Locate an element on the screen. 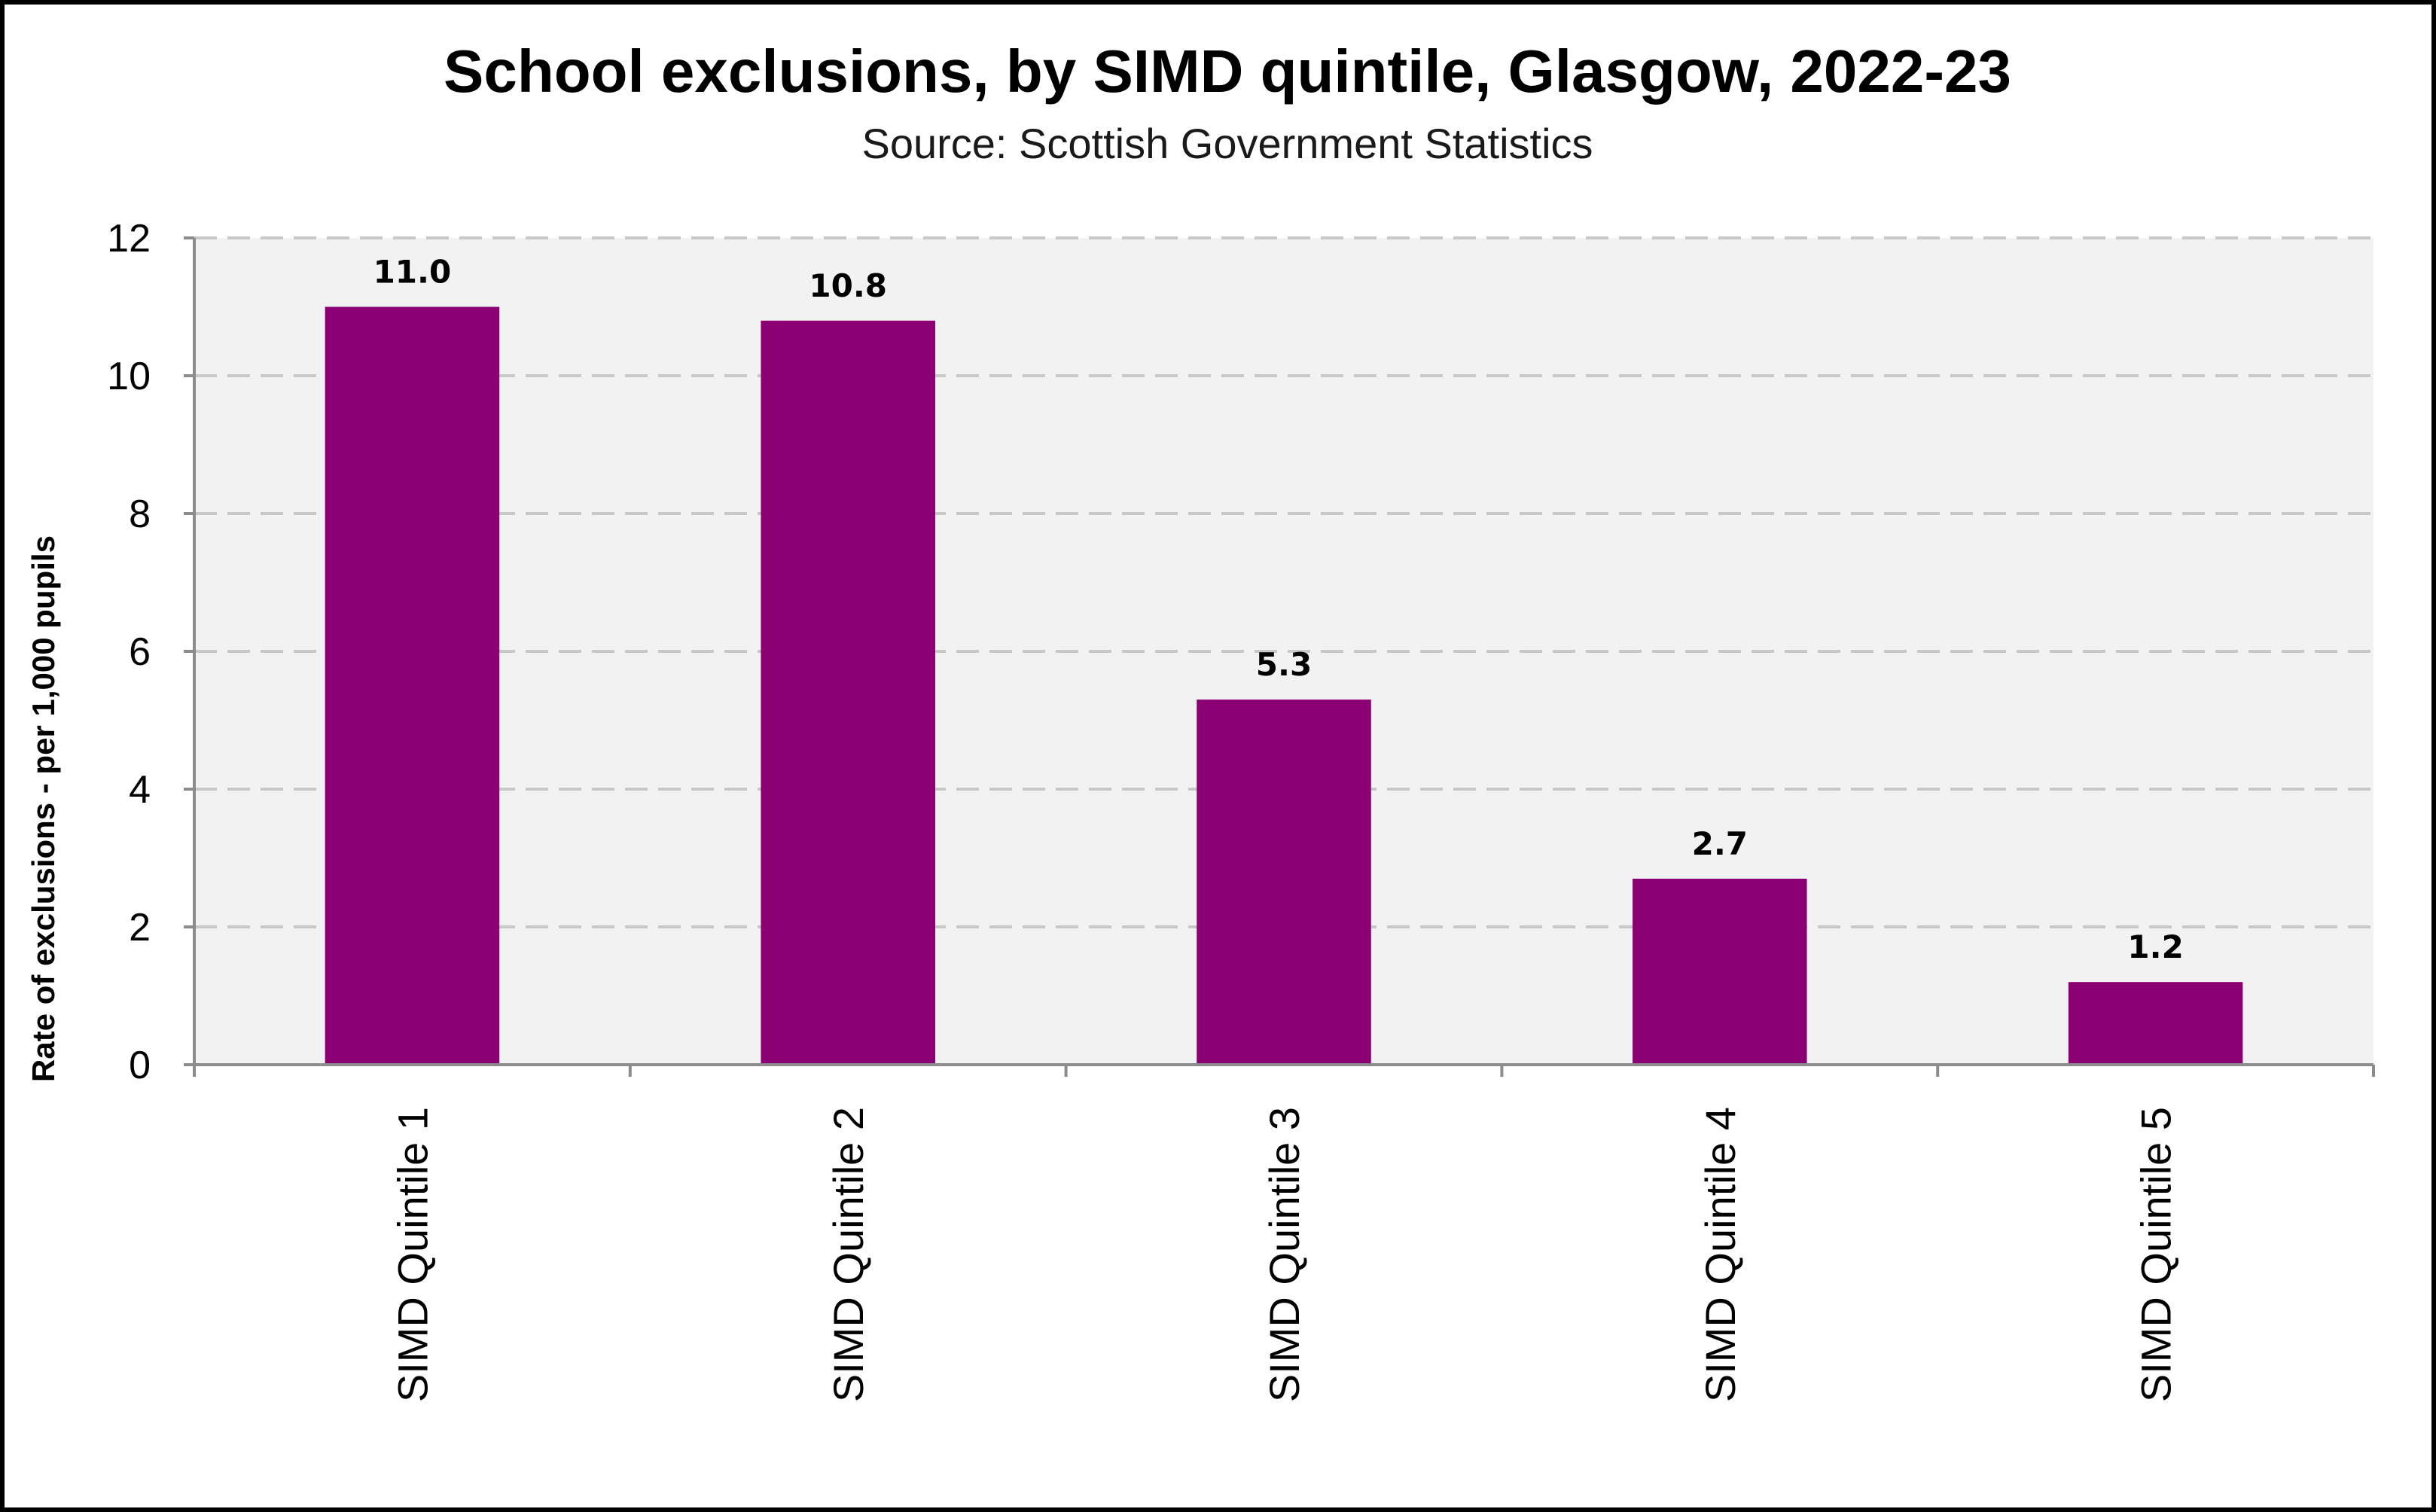 Image resolution: width=2436 pixels, height=1512 pixels. data-label: 1.2 is located at coordinates (2155, 947).